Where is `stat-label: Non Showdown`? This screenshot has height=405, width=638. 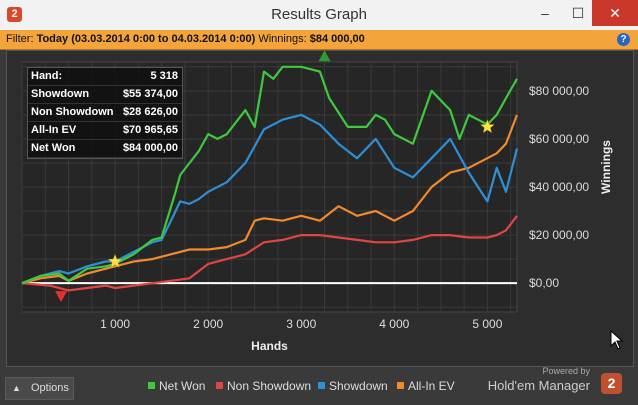
stat-label: Non Showdown is located at coordinates (72, 112).